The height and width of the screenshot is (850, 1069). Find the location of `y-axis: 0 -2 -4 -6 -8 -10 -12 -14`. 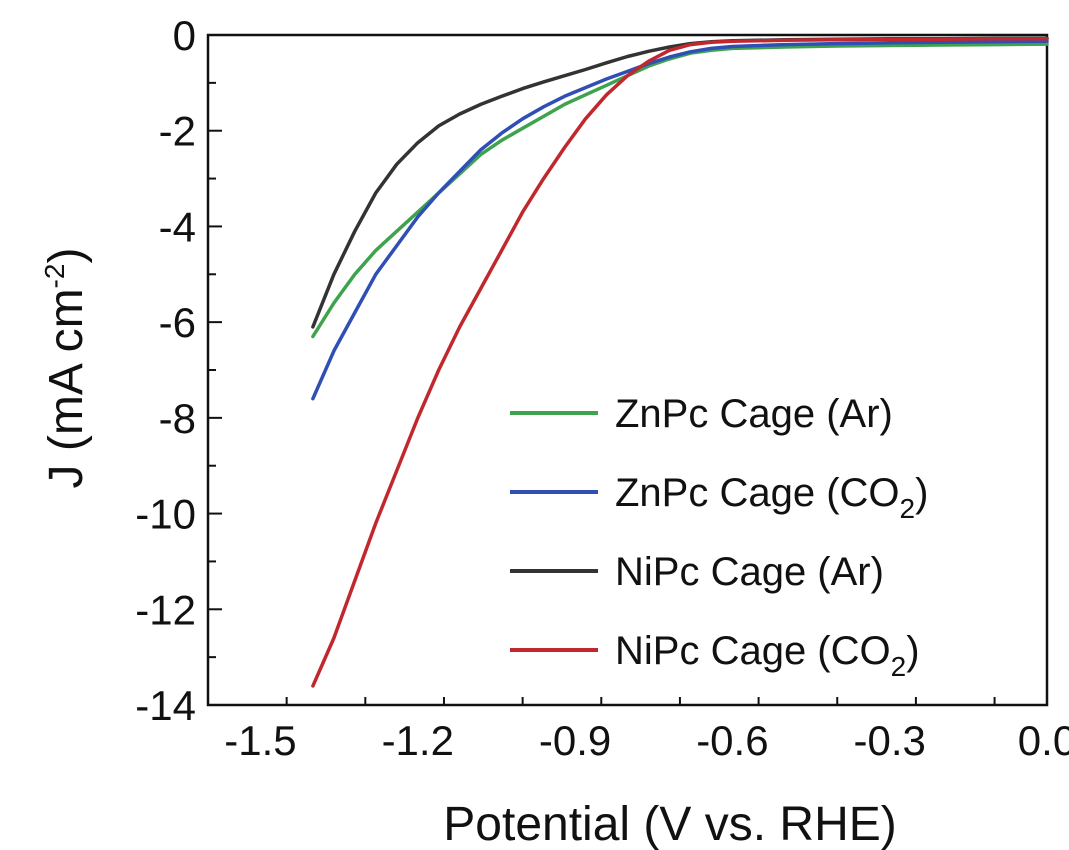

y-axis: 0 -2 -4 -6 -8 -10 -12 -14 is located at coordinates (178, 370).